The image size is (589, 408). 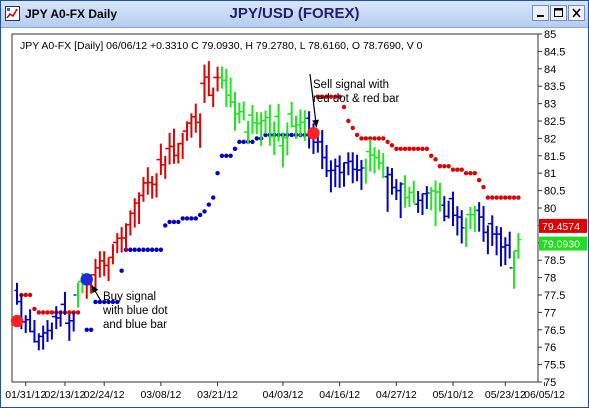 I want to click on x-tick-label: 02/13/12, so click(x=65, y=395).